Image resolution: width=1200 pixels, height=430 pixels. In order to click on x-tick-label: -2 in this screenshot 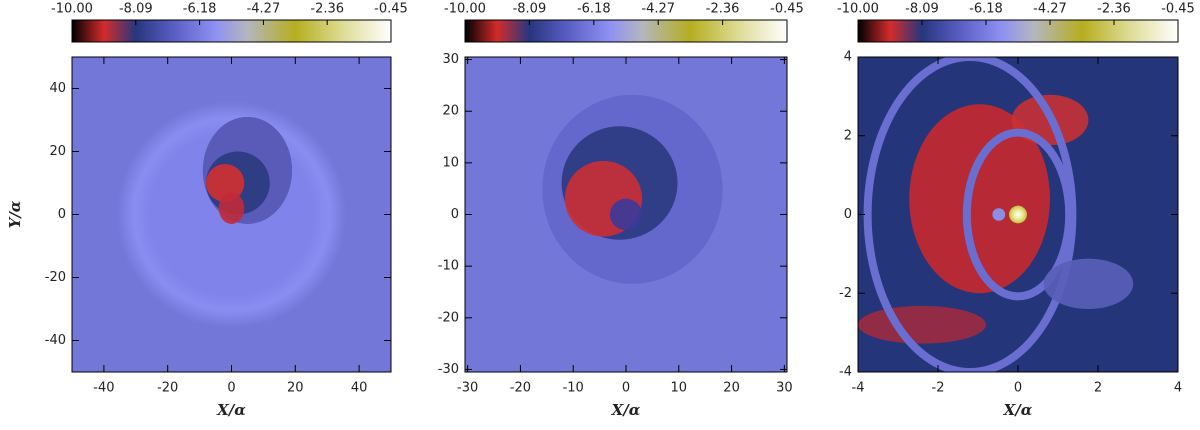, I will do `click(938, 388)`.